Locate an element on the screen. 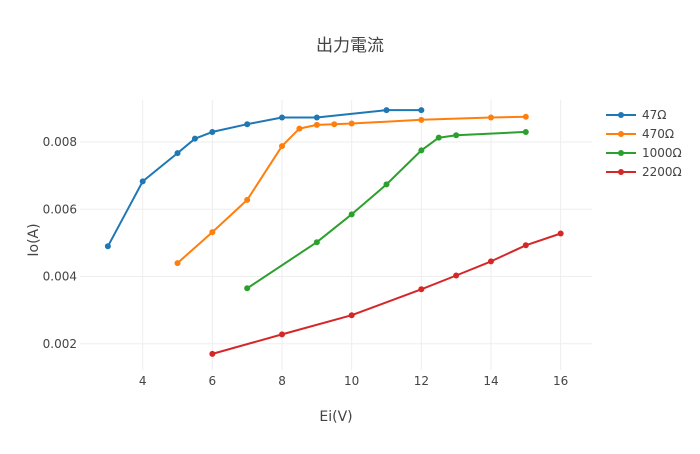  x-tick-label: 14 is located at coordinates (490, 381).